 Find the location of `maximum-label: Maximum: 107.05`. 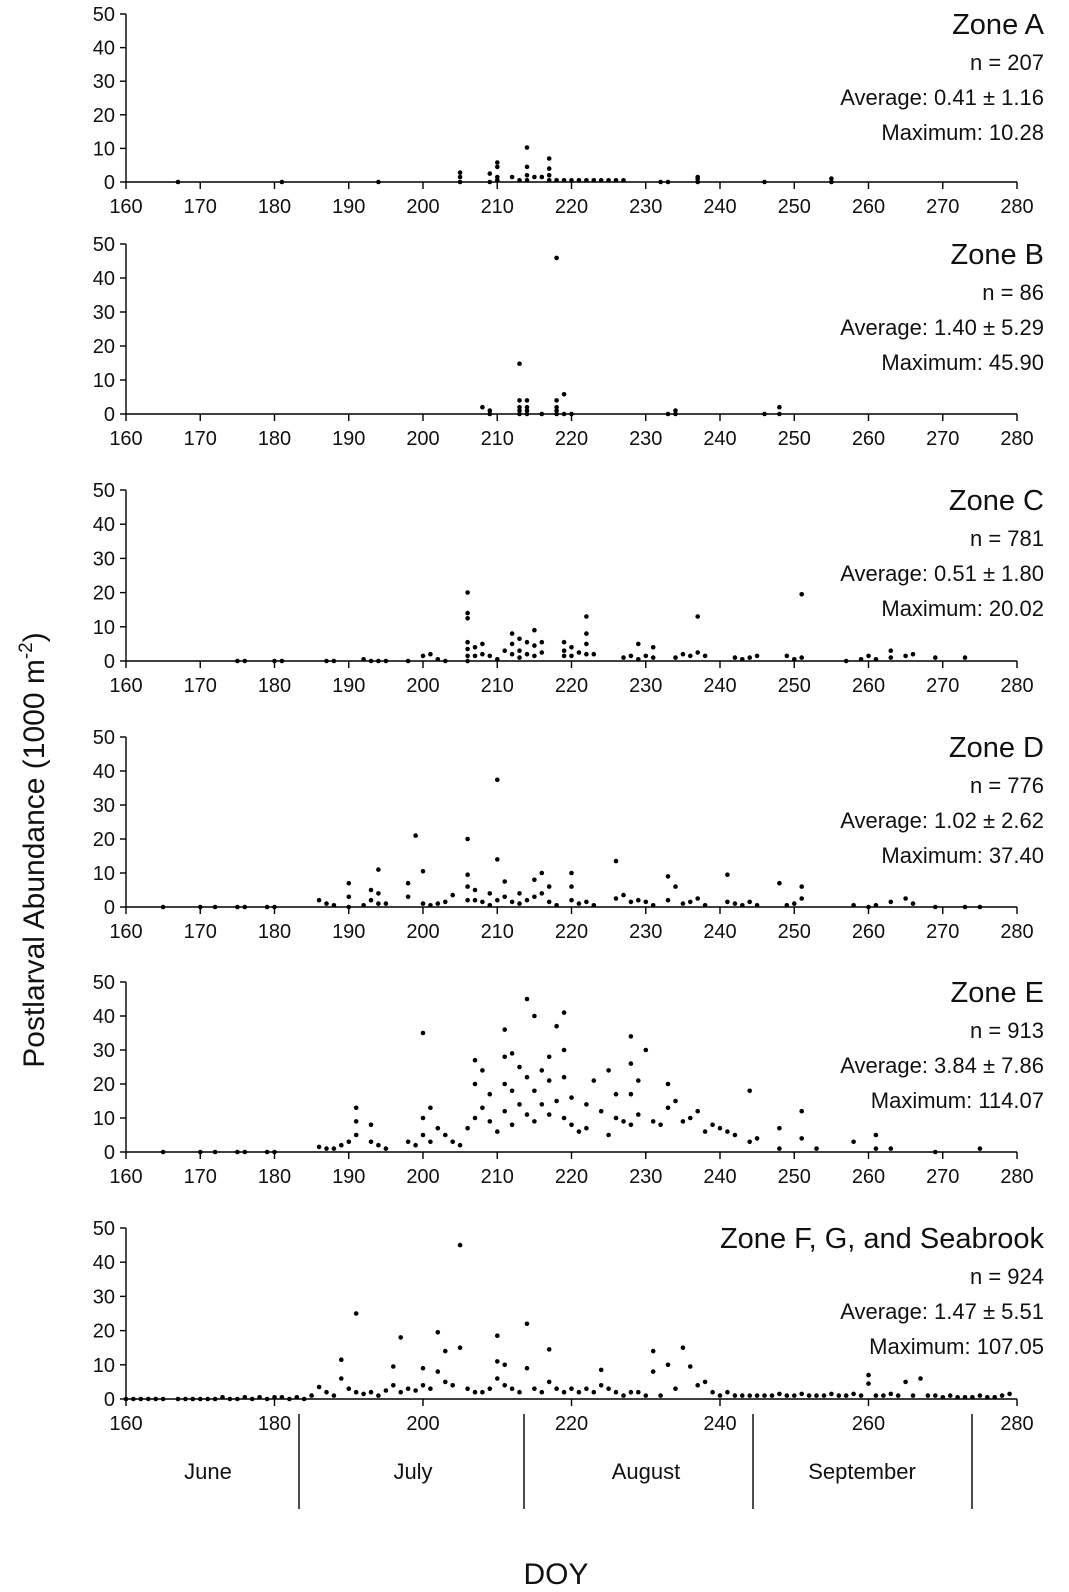

maximum-label: Maximum: 107.05 is located at coordinates (956, 1346).